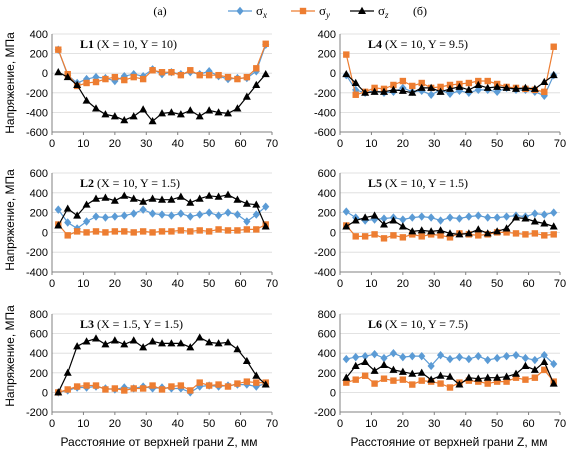  Describe the element at coordinates (146, 424) in the screenshot. I see `x-tick-label: 30` at that location.